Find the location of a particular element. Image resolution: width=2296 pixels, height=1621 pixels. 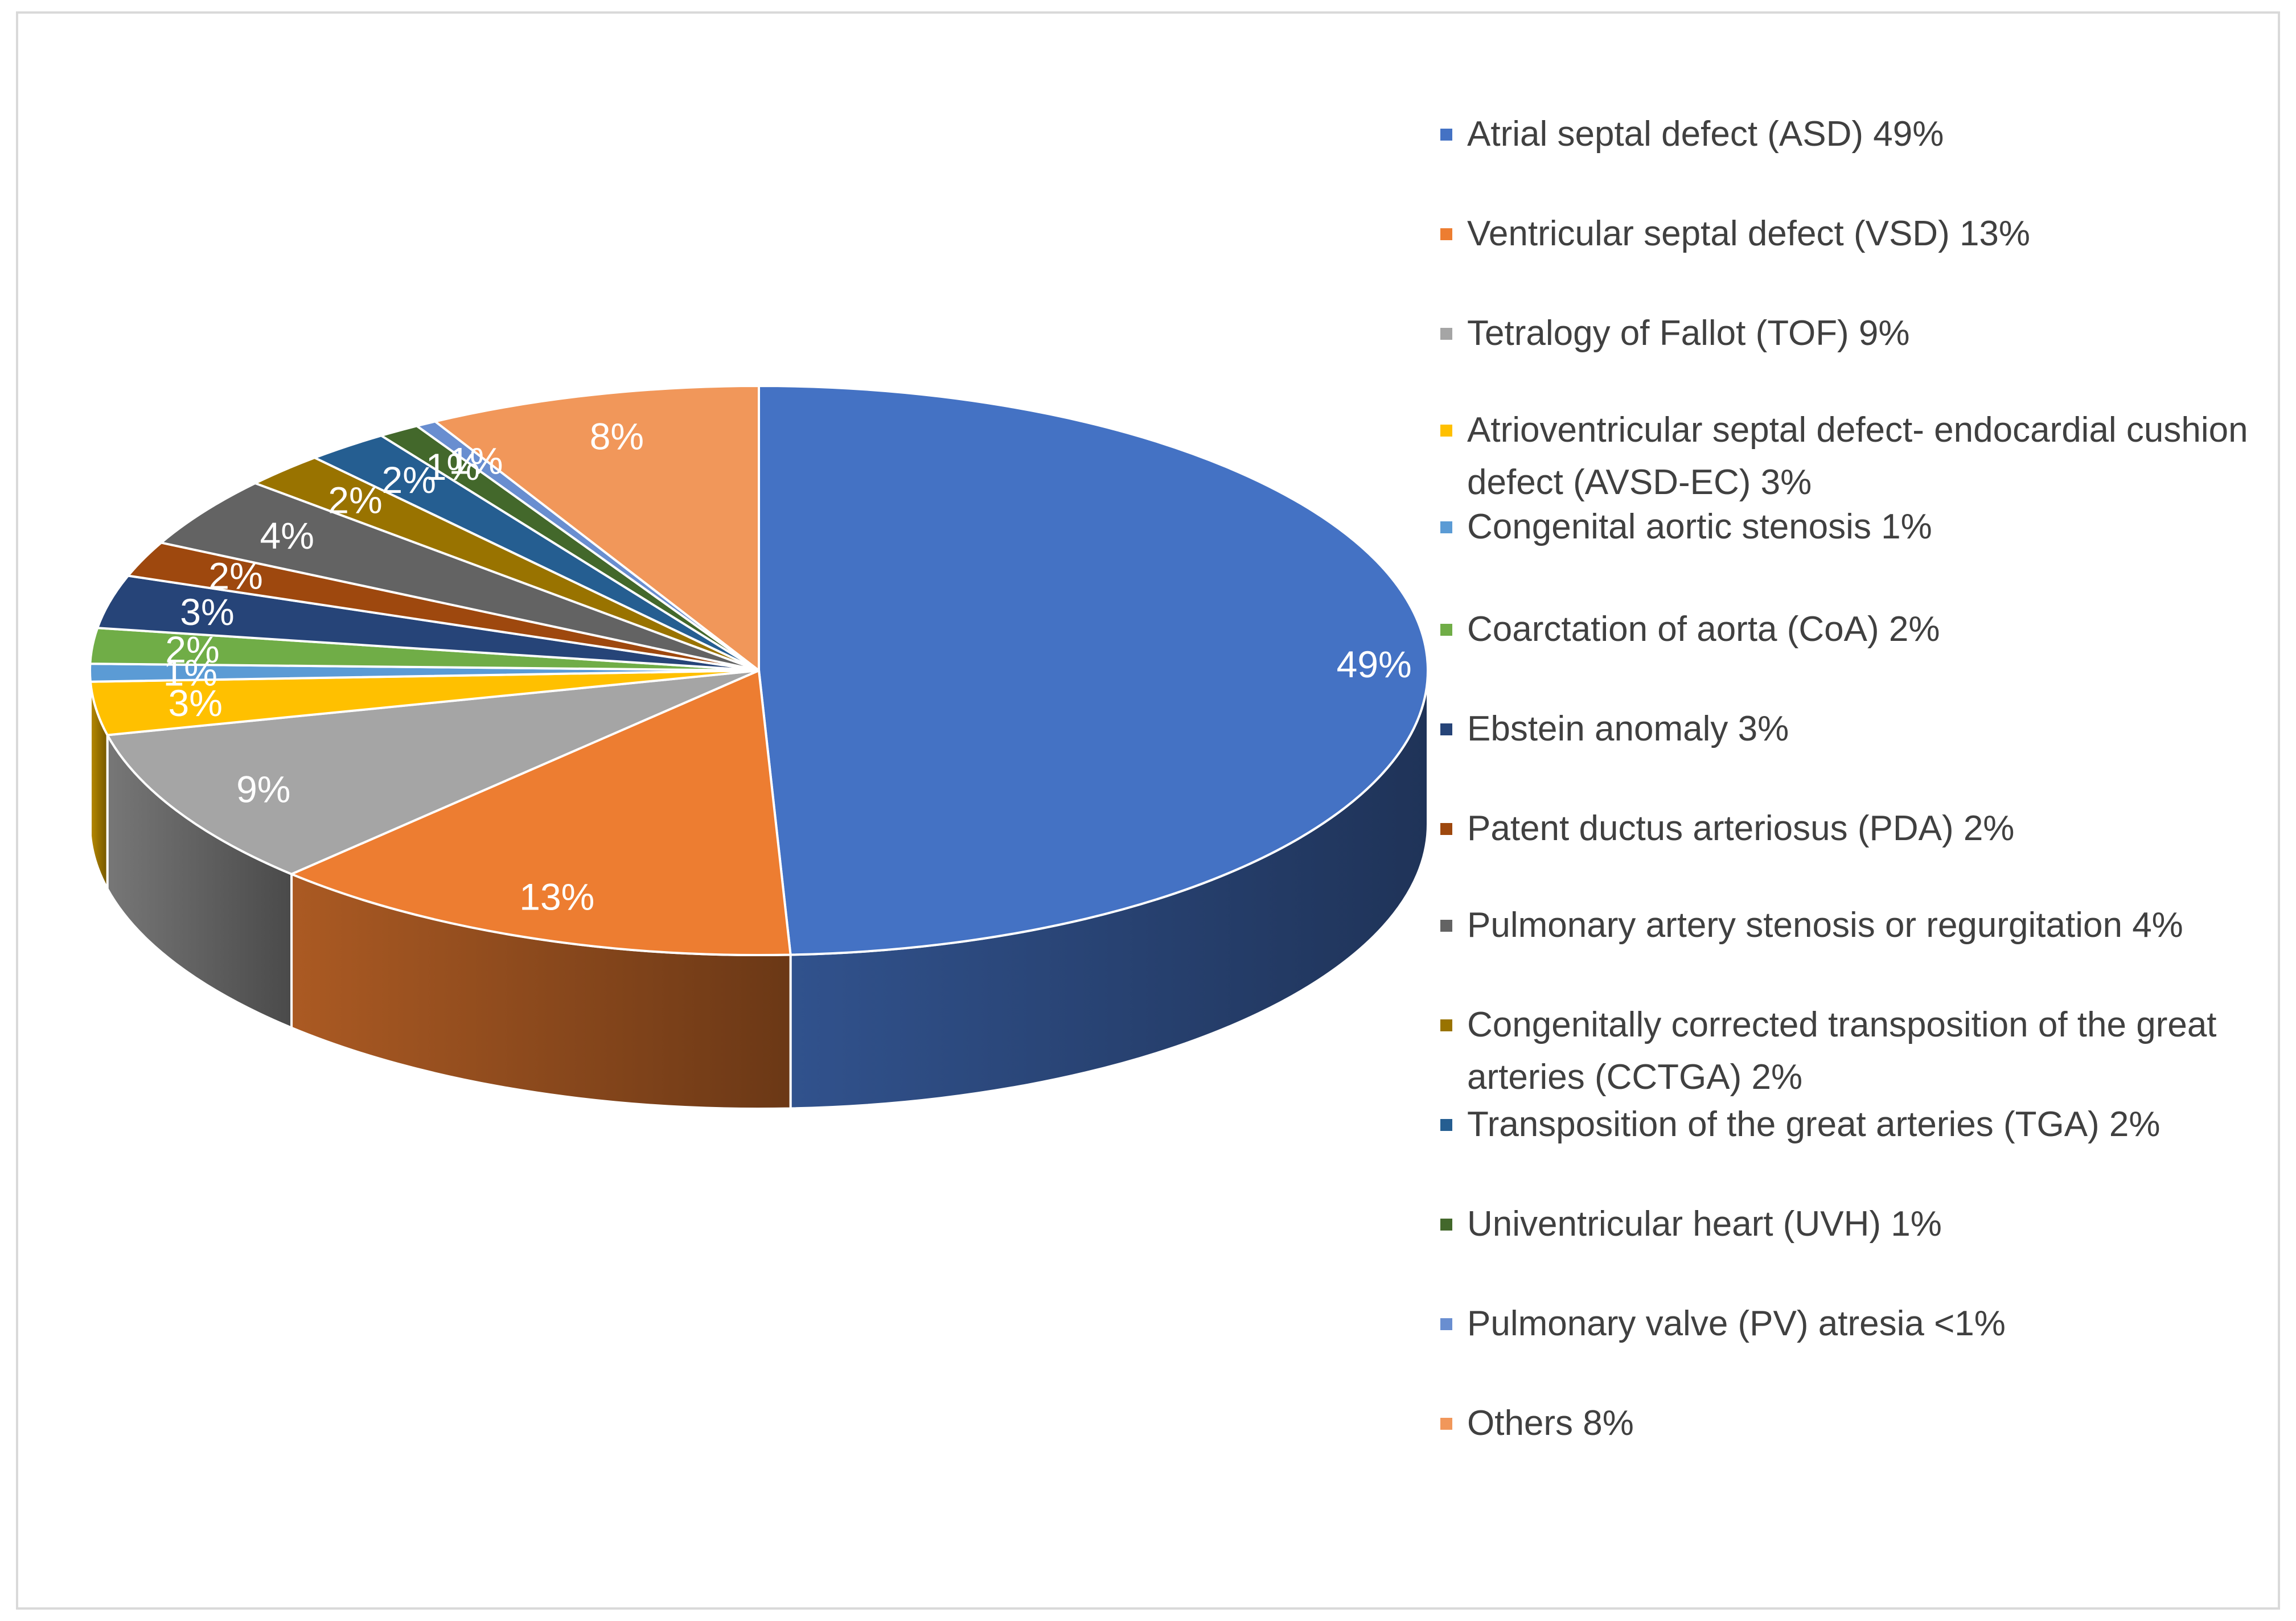

data-label-10: 2% is located at coordinates (409, 480).